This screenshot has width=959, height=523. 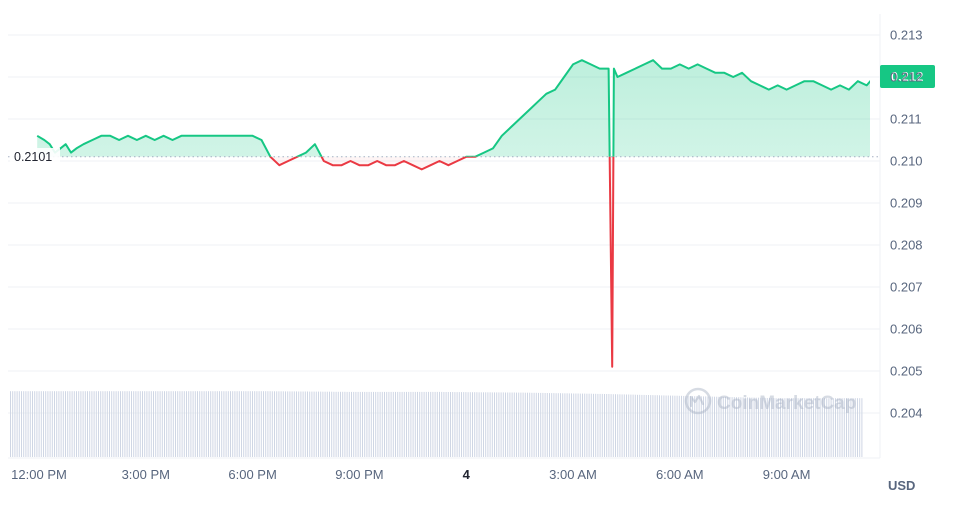 I want to click on y-tick-label: 0.210, so click(x=906, y=161).